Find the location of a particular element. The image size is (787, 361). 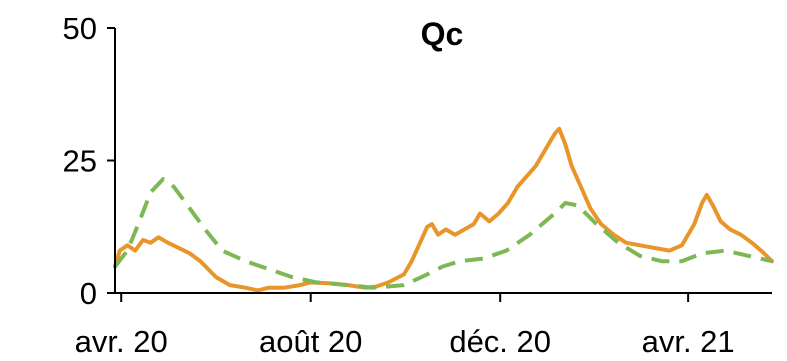

y-tick-label: 25 is located at coordinates (80, 161).